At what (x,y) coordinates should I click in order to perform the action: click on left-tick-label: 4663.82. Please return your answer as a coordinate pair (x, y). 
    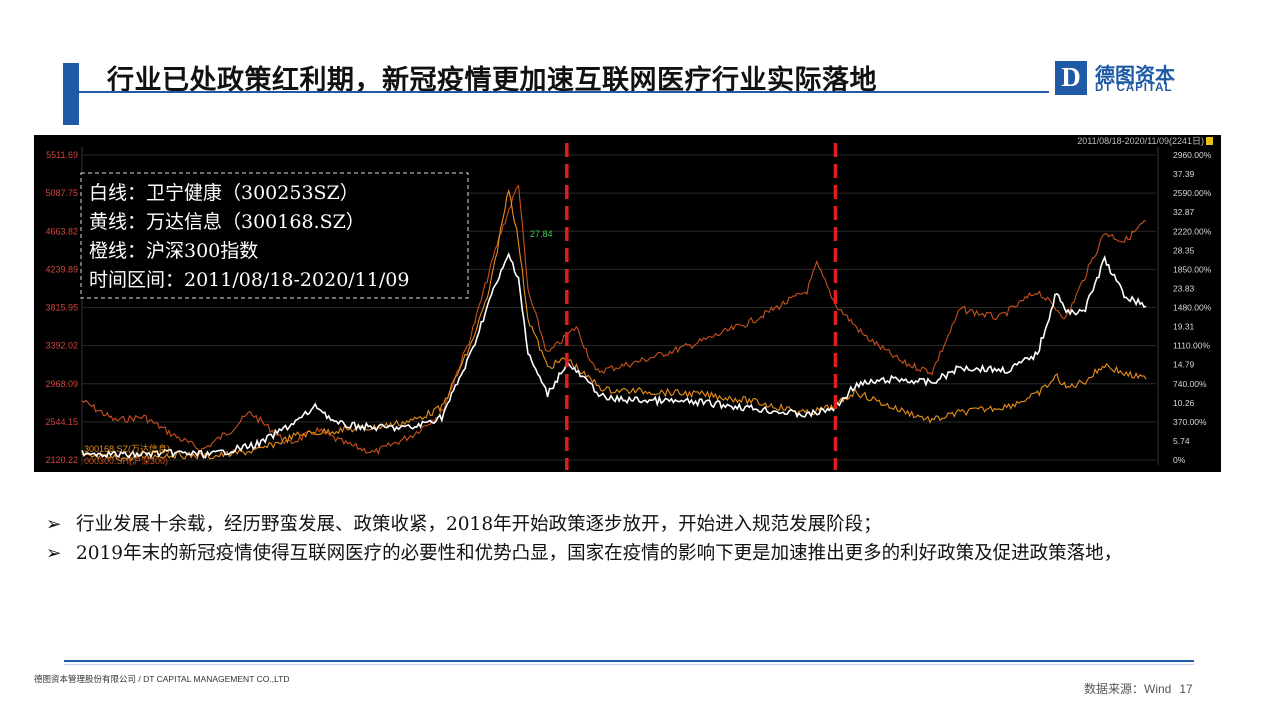
    Looking at the image, I should click on (61, 231).